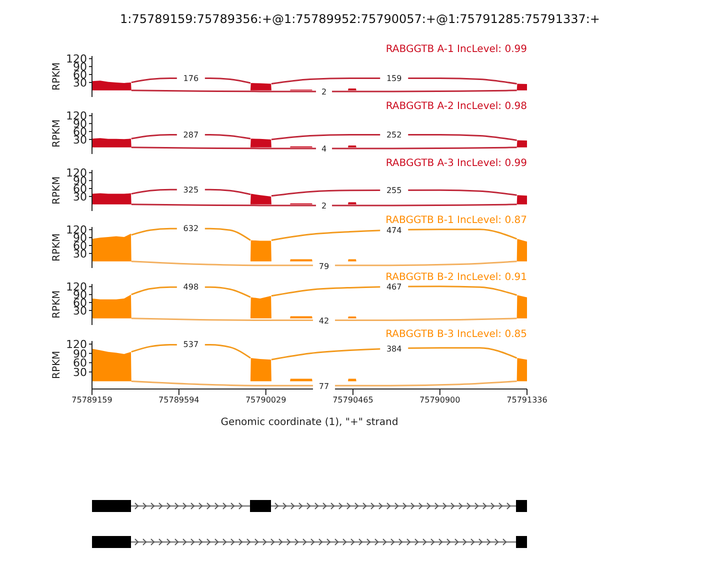 This screenshot has height=575, width=720. Describe the element at coordinates (456, 49) in the screenshot. I see `chart-subtitle: RABGGTB A-1 IncLevel: 0.99` at that location.